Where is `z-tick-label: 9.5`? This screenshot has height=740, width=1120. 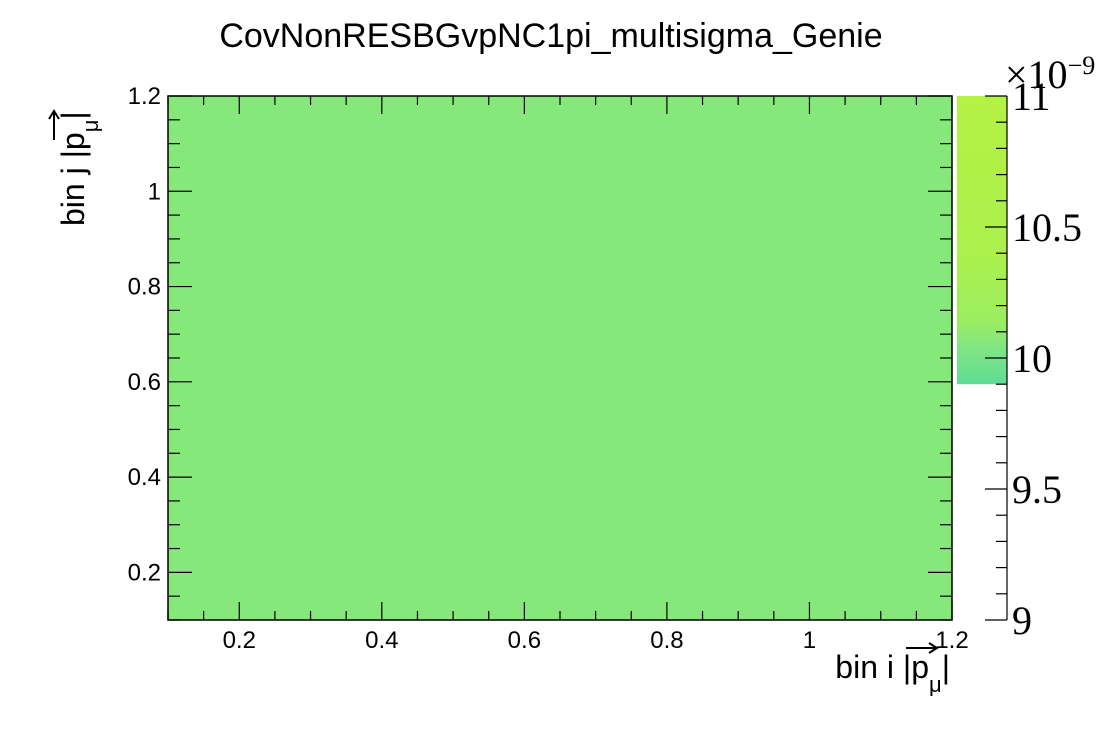
z-tick-label: 9.5 is located at coordinates (1037, 489).